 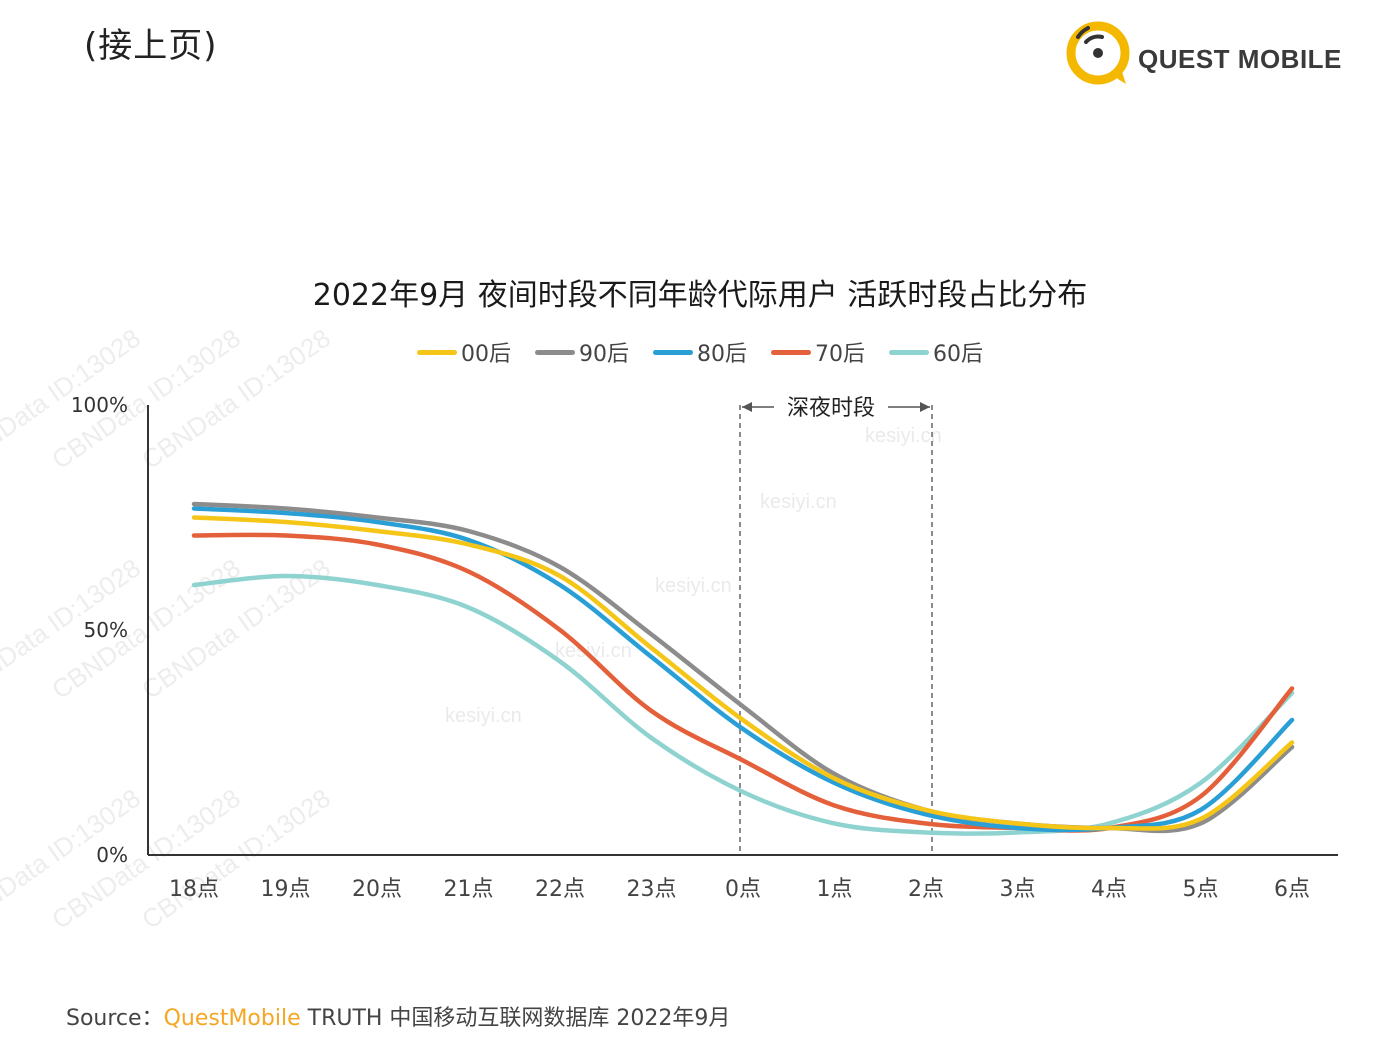 I want to click on x-tick-label: 19点, so click(x=286, y=889).